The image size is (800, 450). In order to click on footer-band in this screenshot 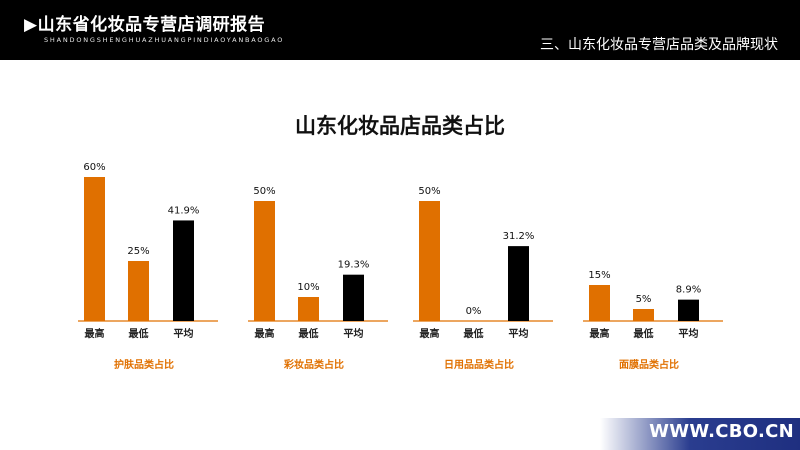, I will do `click(700, 434)`.